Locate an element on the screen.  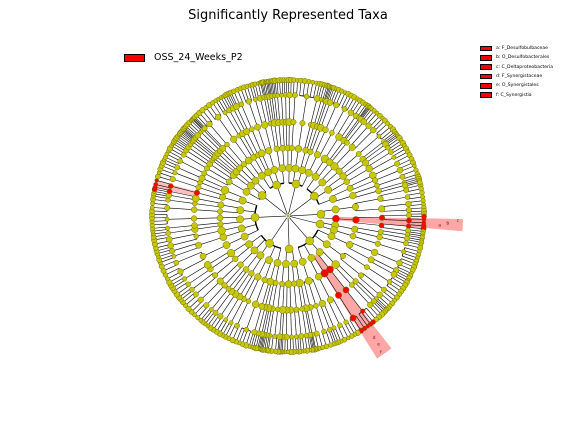
class-legend: OSS_24_Weeks_P2 is located at coordinates (183, 57).